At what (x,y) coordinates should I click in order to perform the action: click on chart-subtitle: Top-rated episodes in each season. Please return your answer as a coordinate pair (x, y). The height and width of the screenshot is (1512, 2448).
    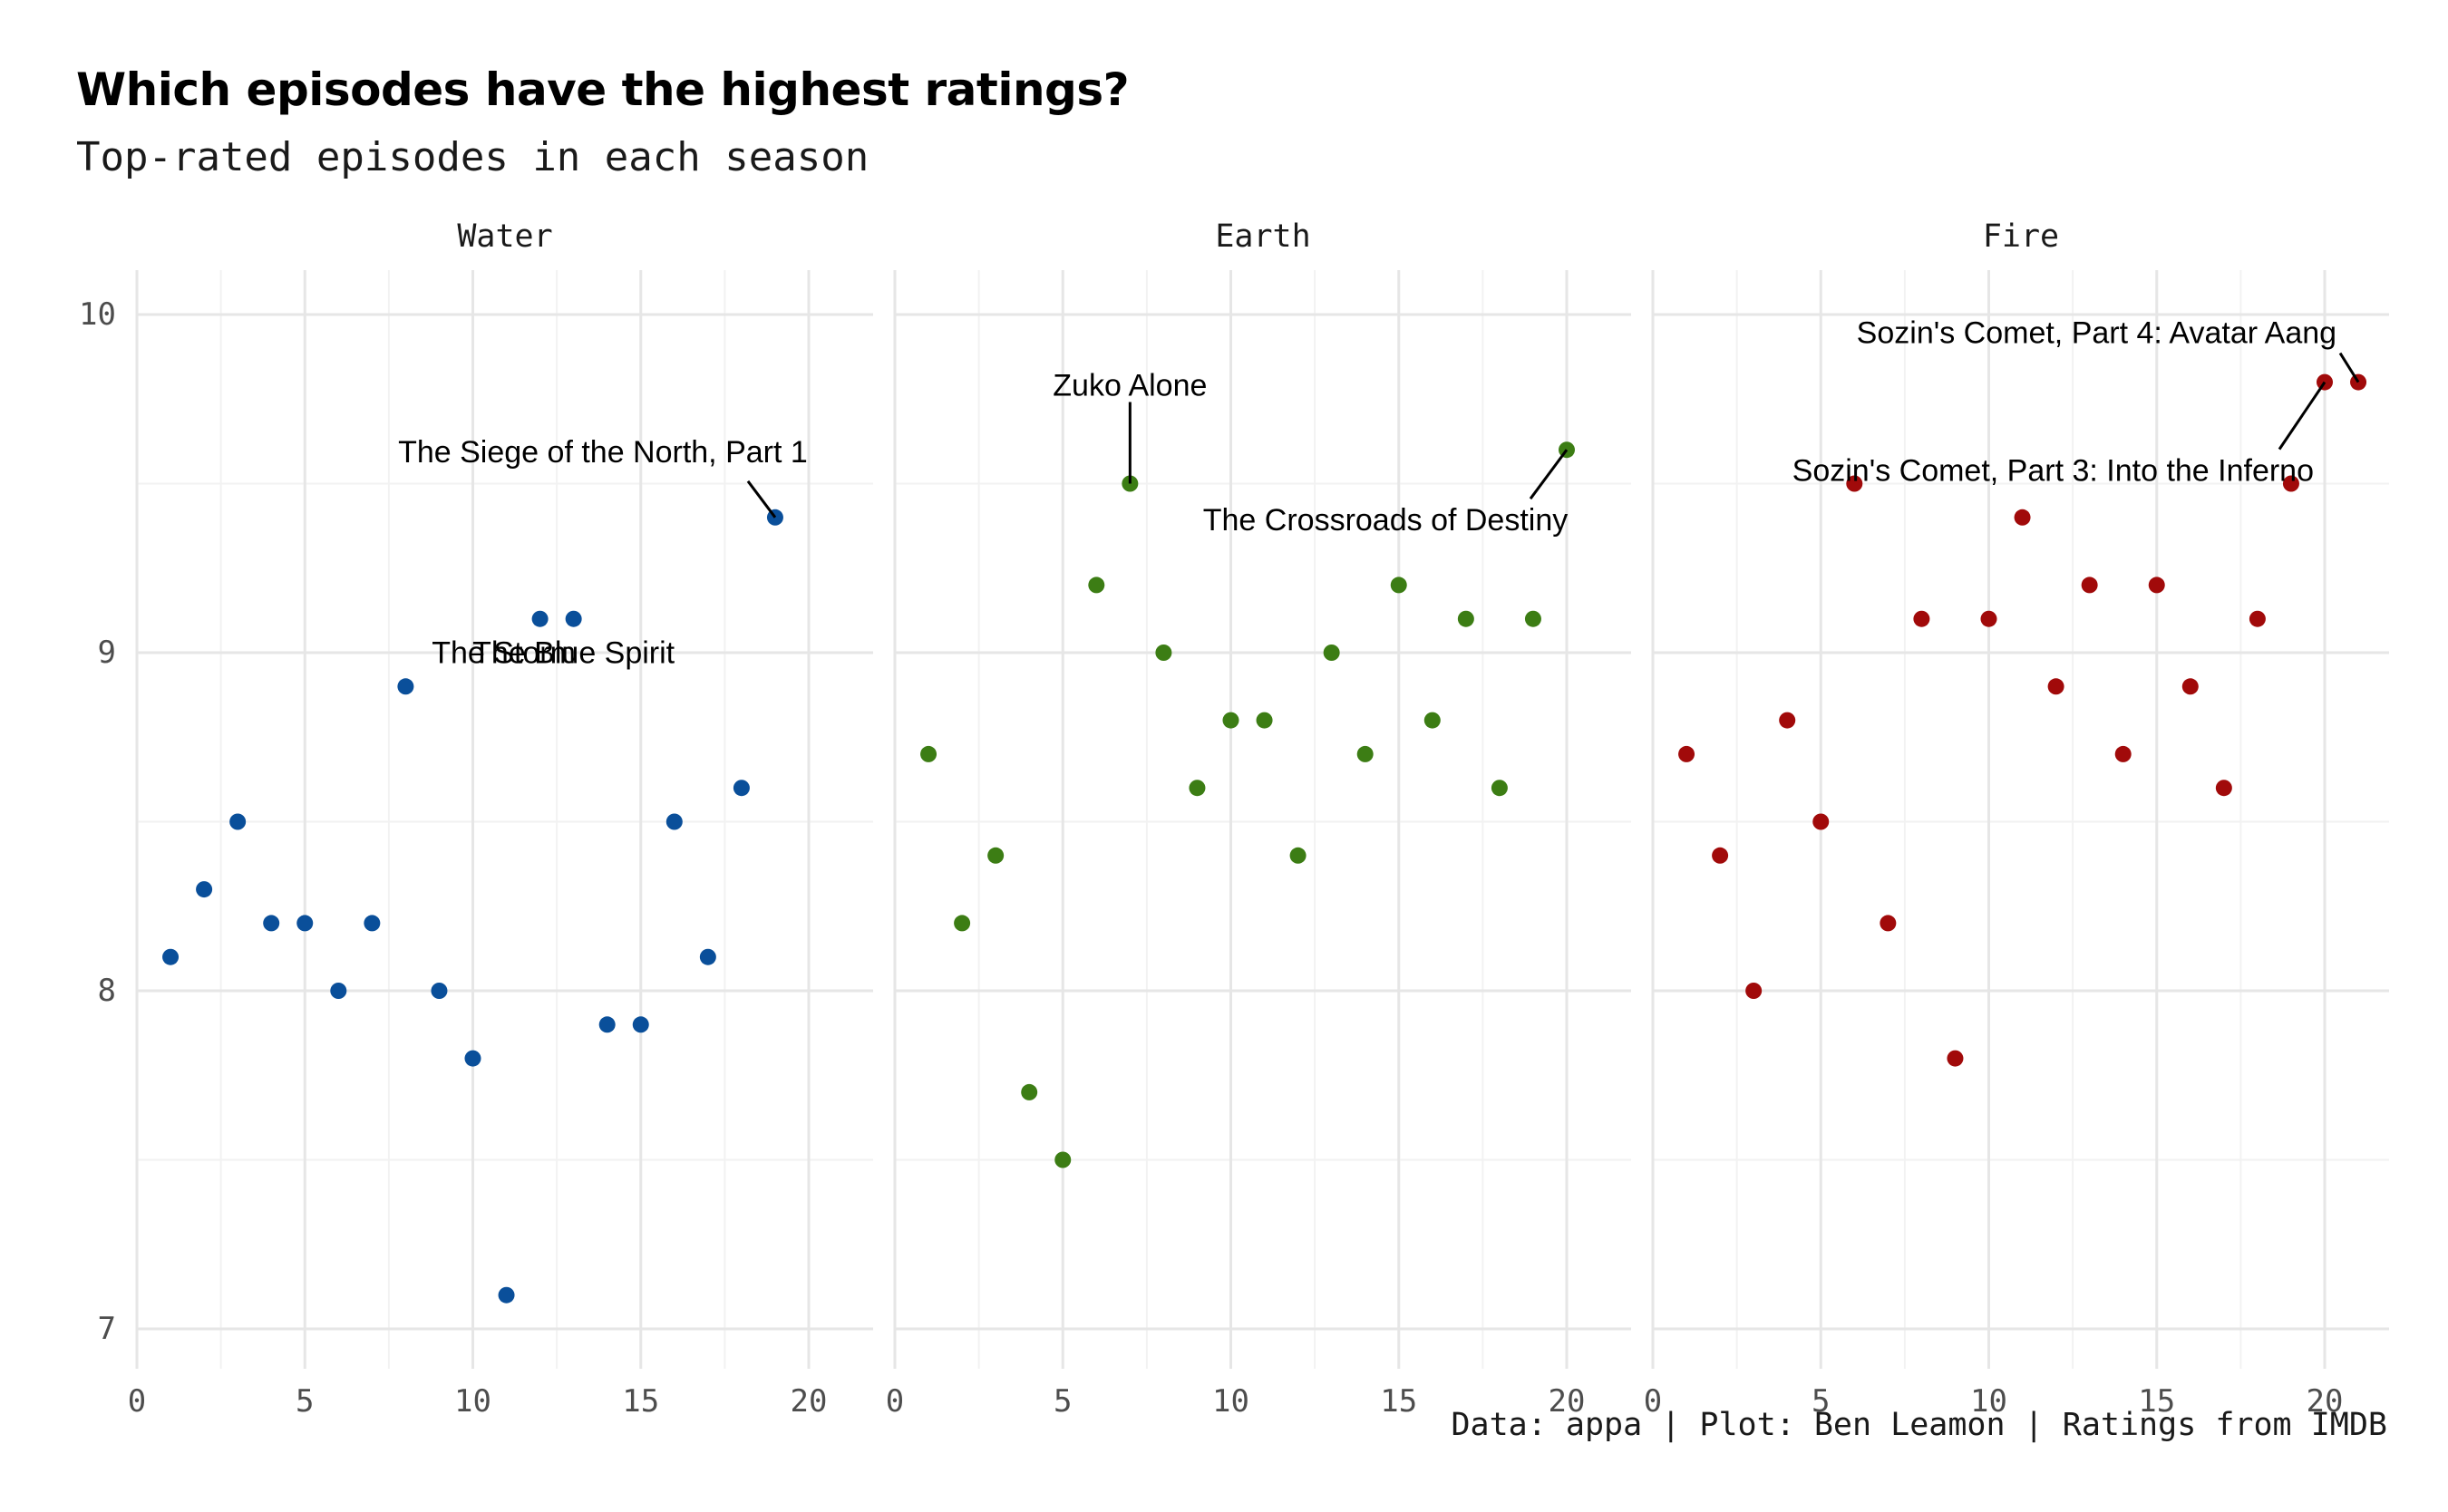
    Looking at the image, I should click on (472, 157).